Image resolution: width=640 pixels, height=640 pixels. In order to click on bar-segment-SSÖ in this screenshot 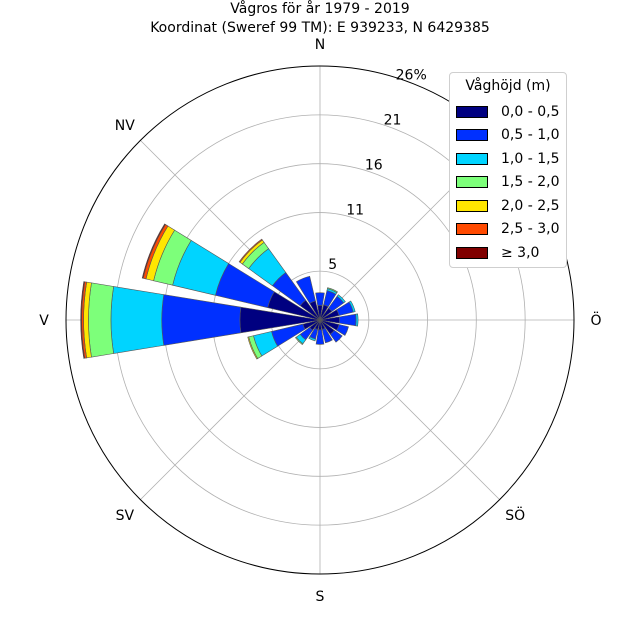, I will do `click(327, 335)`.